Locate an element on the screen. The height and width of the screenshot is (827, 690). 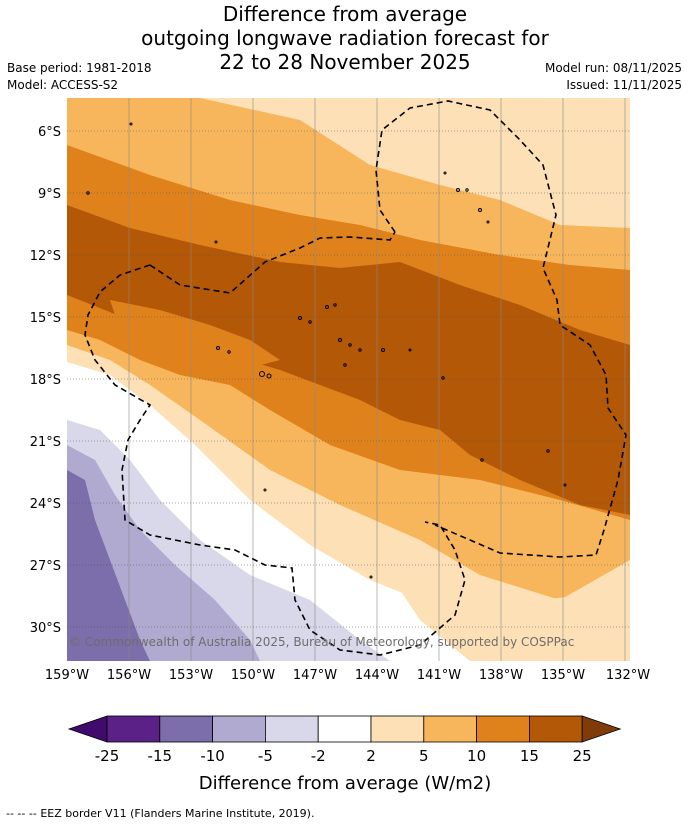
title-line-1: Difference from average is located at coordinates (345, 14).